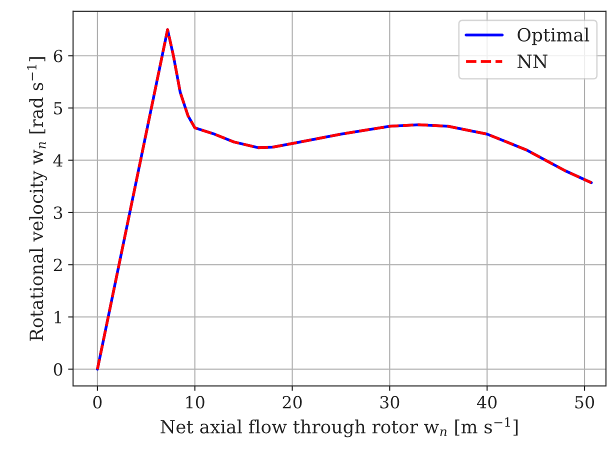 This screenshot has height=454, width=609. What do you see at coordinates (339, 427) in the screenshot?
I see `x-axis-title: Net axial flow through rotor w$_{n}$ [m s$^{−1}$]` at bounding box center [339, 427].